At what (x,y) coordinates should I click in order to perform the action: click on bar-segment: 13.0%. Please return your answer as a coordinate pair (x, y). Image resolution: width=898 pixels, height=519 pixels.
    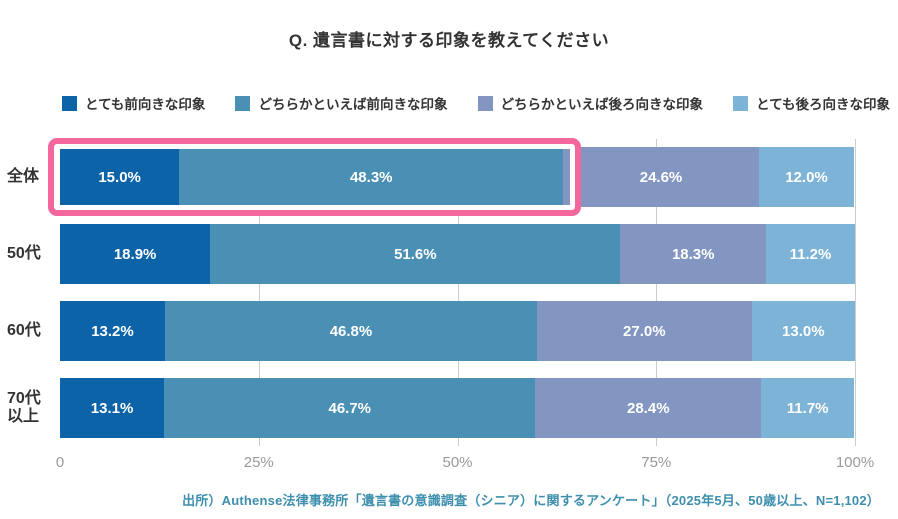
    Looking at the image, I should click on (803, 331).